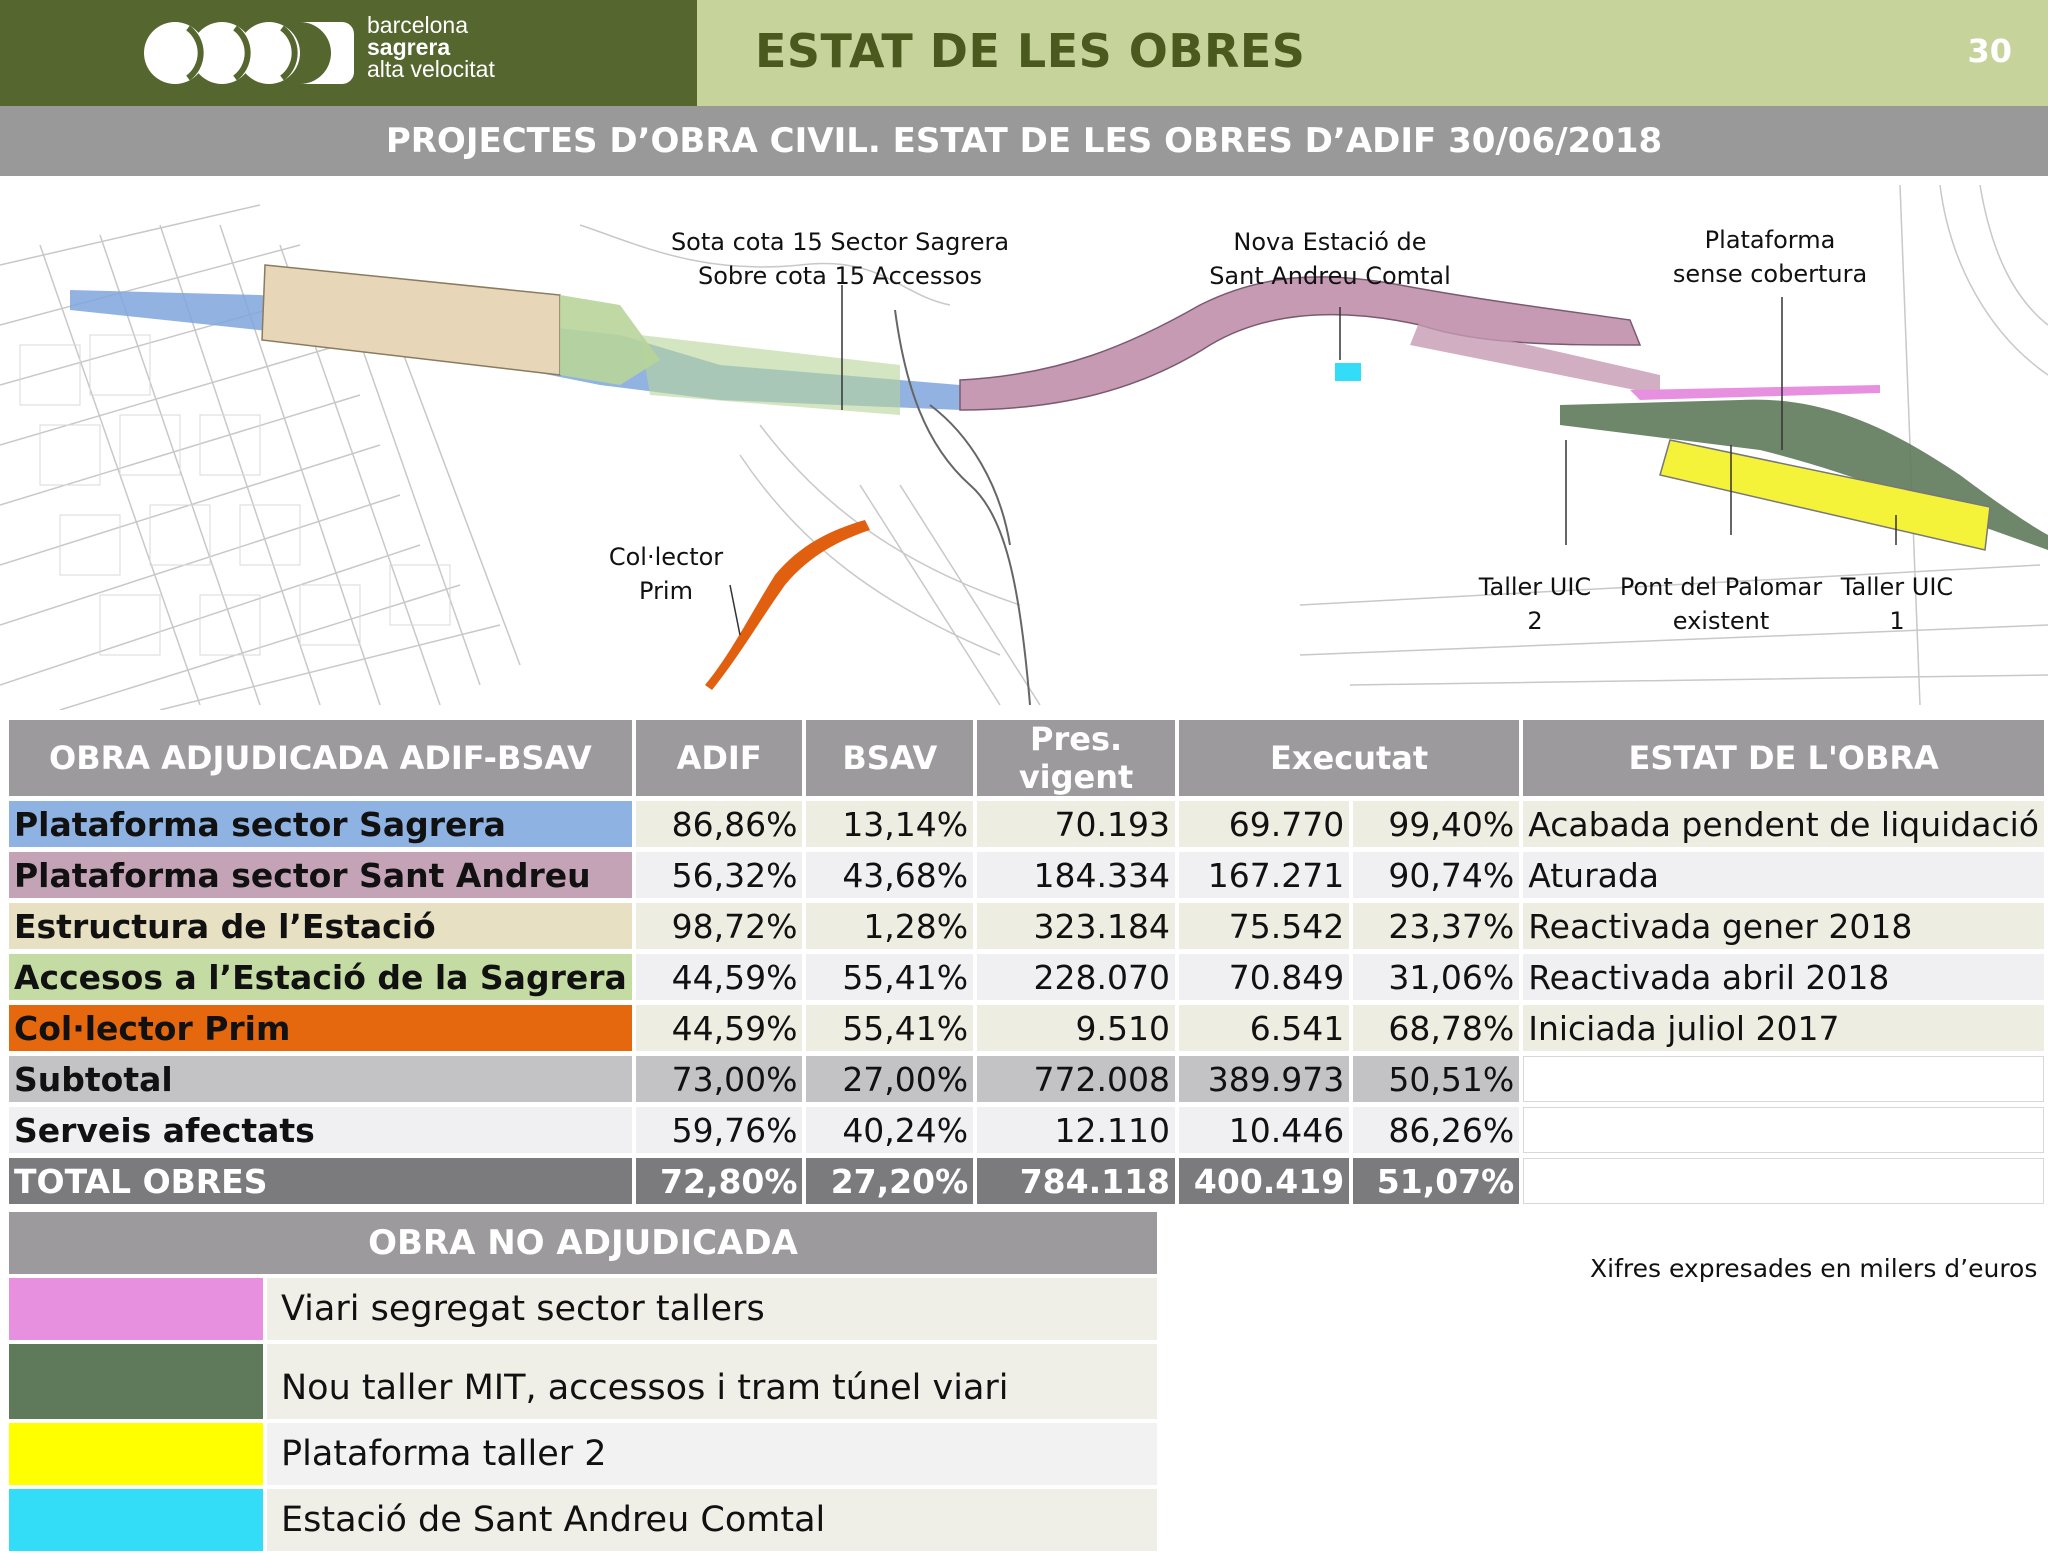 This screenshot has height=1555, width=2048. What do you see at coordinates (719, 824) in the screenshot?
I see `cell-adif: 86,86%` at bounding box center [719, 824].